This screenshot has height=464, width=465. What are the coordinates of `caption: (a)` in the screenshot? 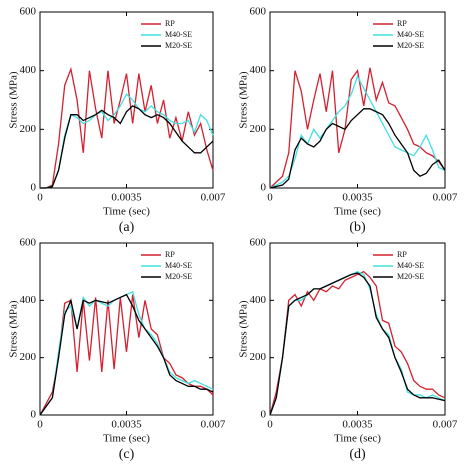 It's located at (127, 227).